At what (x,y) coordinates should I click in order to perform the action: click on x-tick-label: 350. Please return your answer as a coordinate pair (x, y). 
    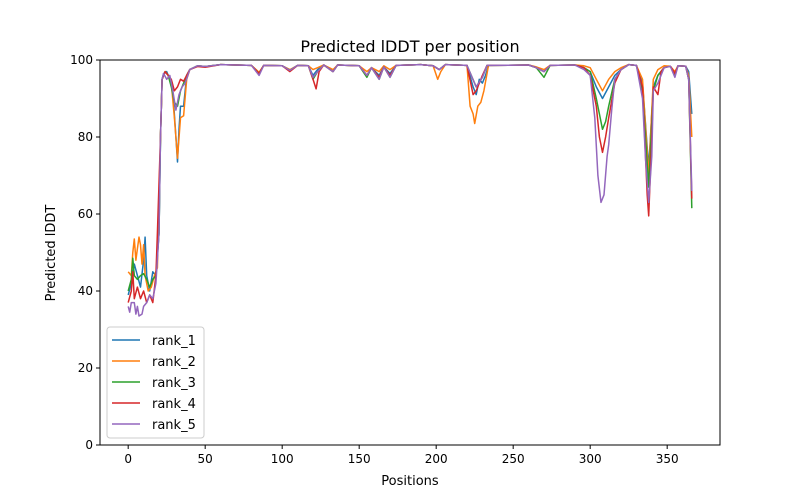
    Looking at the image, I should click on (667, 459).